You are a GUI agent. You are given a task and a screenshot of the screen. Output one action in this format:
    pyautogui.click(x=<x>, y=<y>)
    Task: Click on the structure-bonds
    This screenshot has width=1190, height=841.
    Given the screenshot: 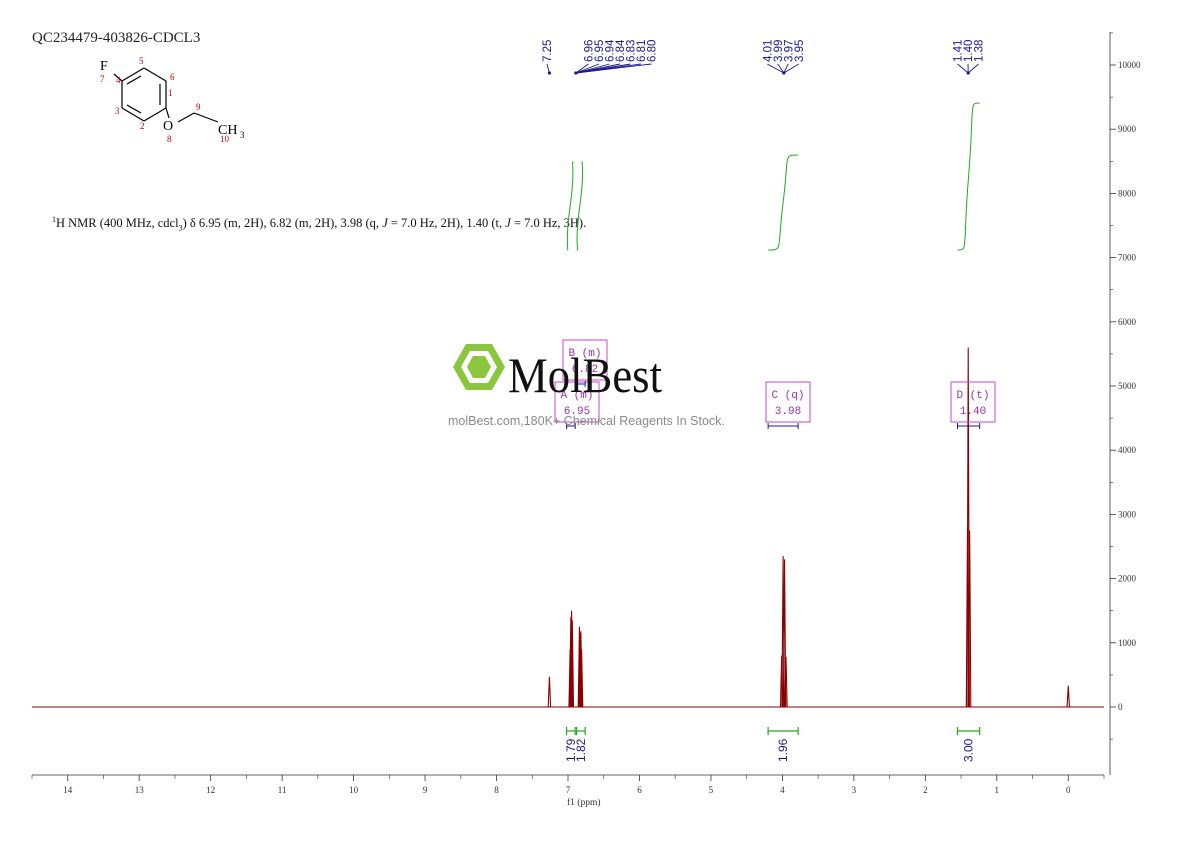 What is the action you would take?
    pyautogui.click(x=166, y=95)
    